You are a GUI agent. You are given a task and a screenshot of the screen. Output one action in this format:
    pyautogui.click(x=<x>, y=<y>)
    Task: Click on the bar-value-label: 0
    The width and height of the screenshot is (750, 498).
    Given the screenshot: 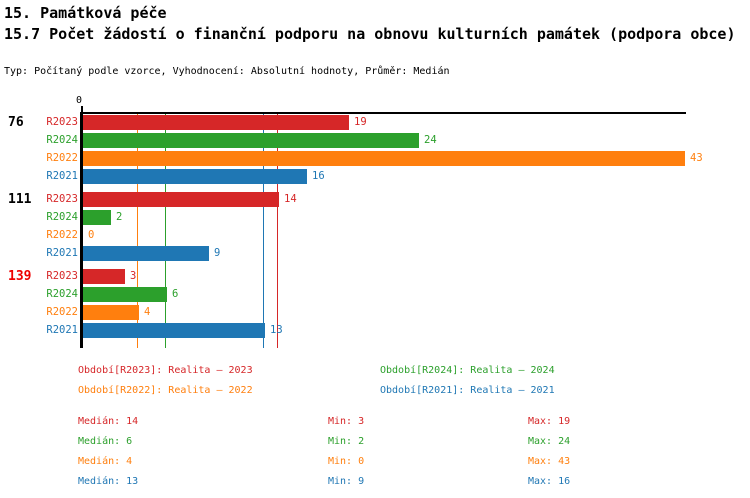 What is the action you would take?
    pyautogui.click(x=91, y=235)
    